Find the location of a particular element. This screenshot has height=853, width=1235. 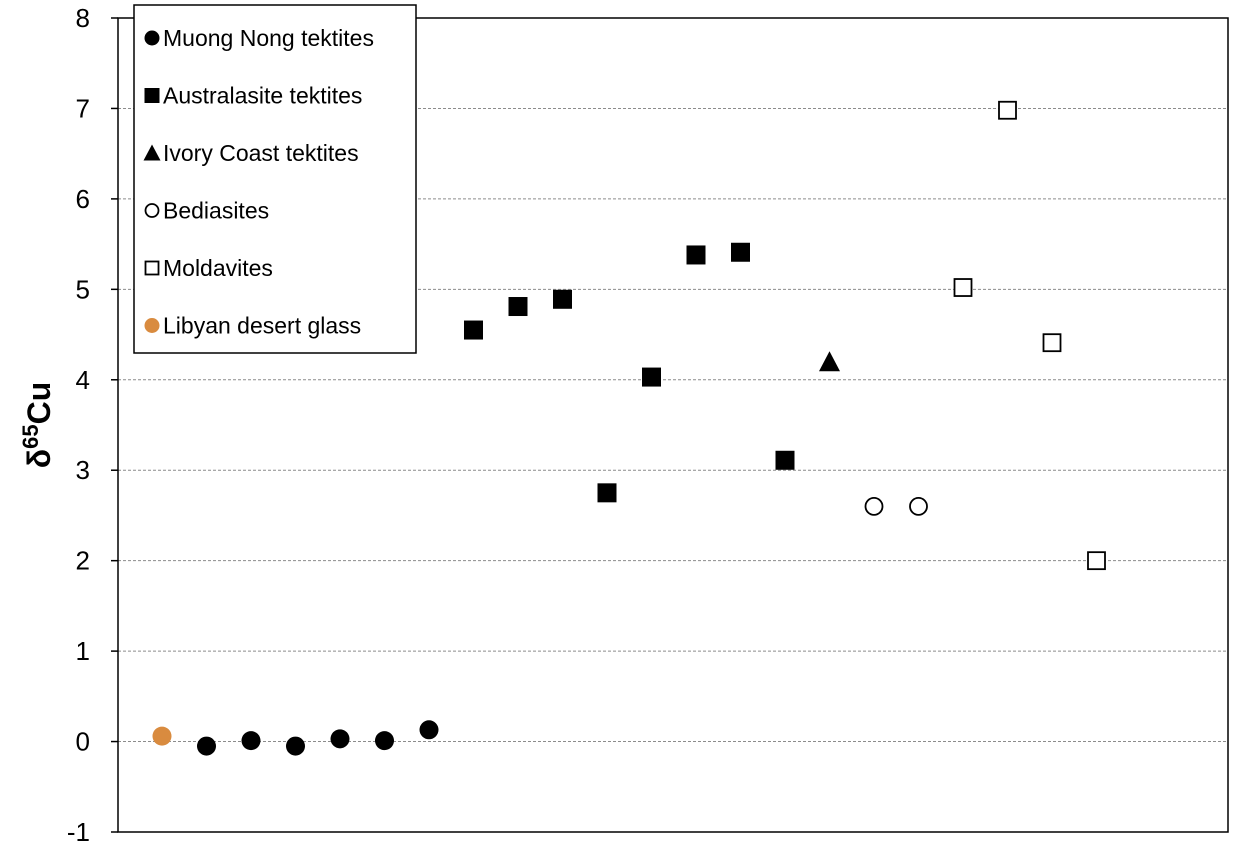

legend-entry-label: Moldavites is located at coordinates (218, 268).